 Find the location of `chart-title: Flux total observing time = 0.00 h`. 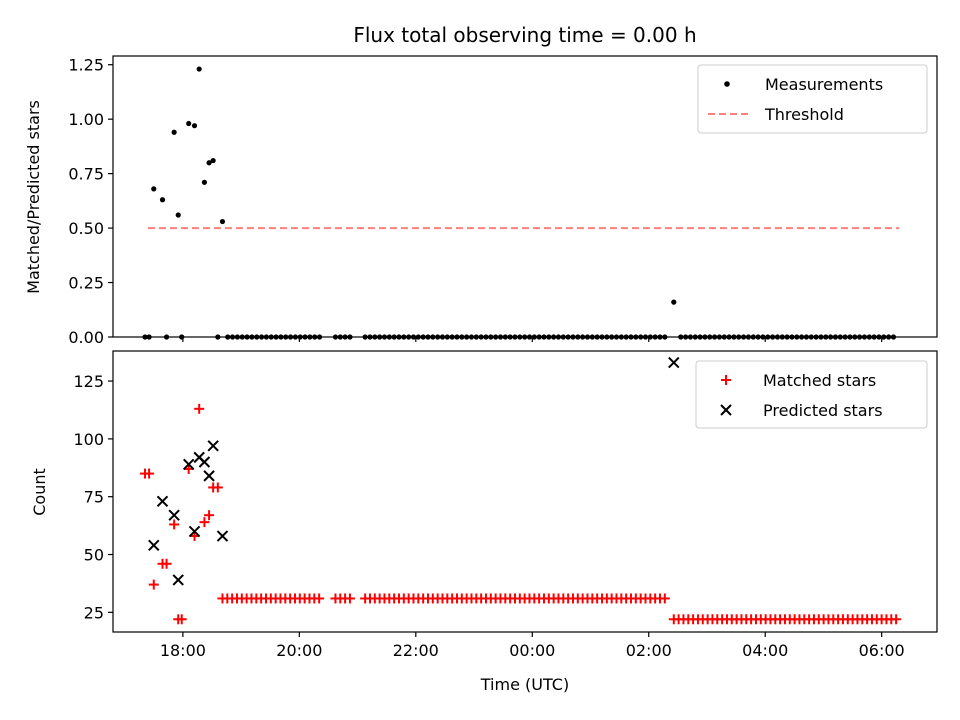

chart-title: Flux total observing time = 0.00 h is located at coordinates (524, 35).